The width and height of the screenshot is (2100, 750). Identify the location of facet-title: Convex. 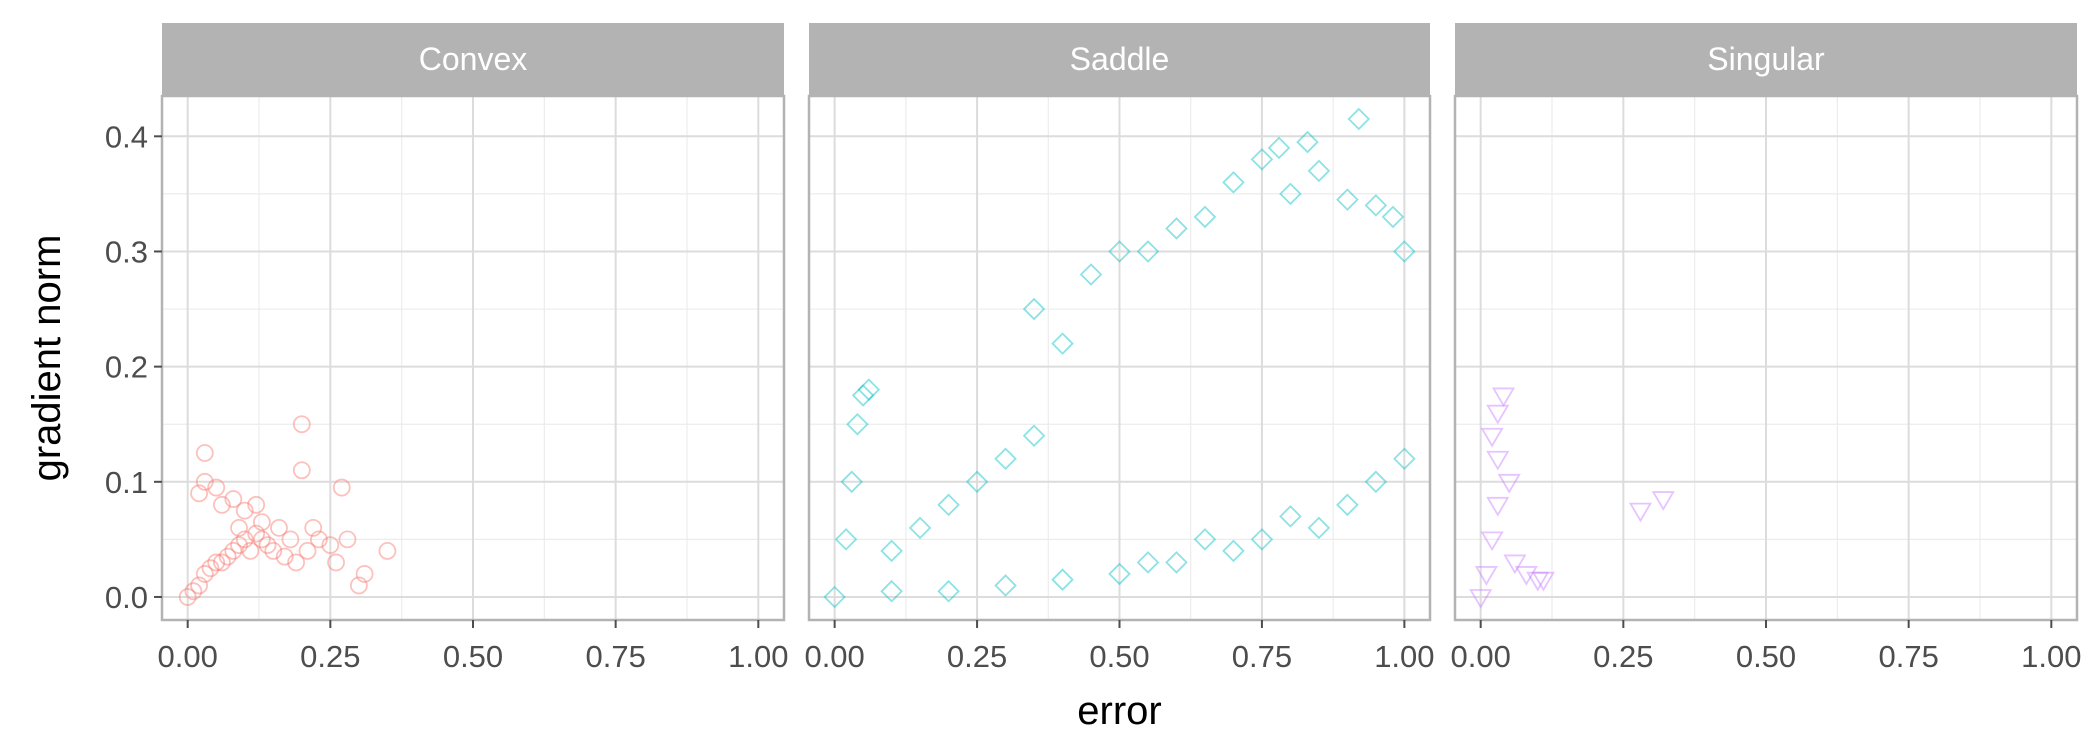
(473, 59).